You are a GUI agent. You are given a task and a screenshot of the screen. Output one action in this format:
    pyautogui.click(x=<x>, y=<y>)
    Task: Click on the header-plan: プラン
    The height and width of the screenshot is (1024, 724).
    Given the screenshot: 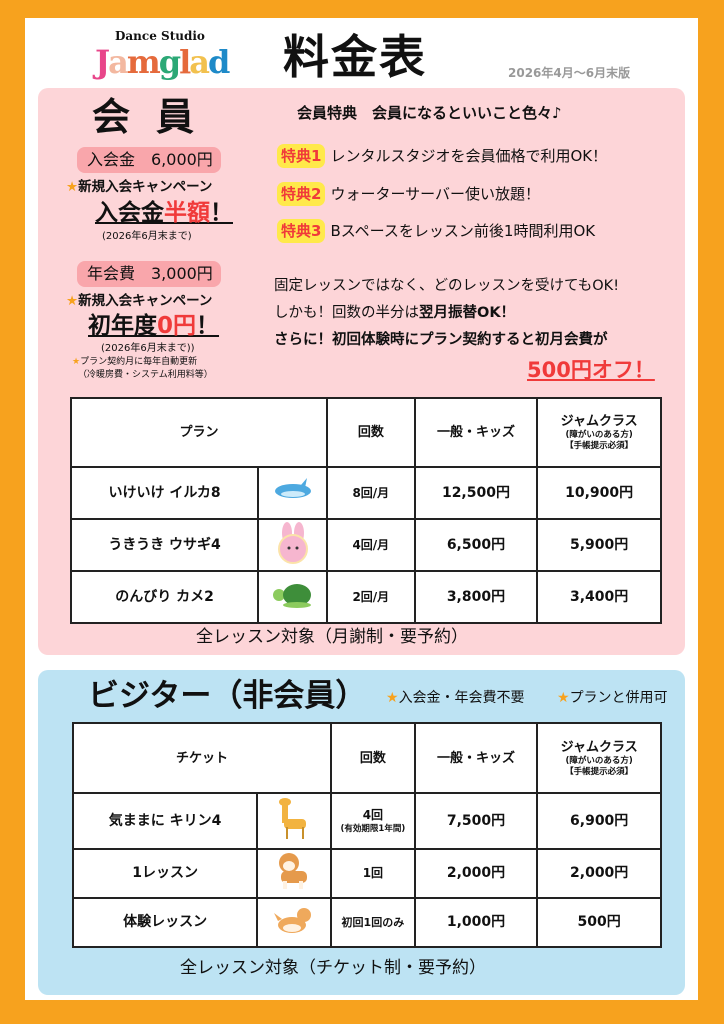 What is the action you would take?
    pyautogui.click(x=199, y=432)
    